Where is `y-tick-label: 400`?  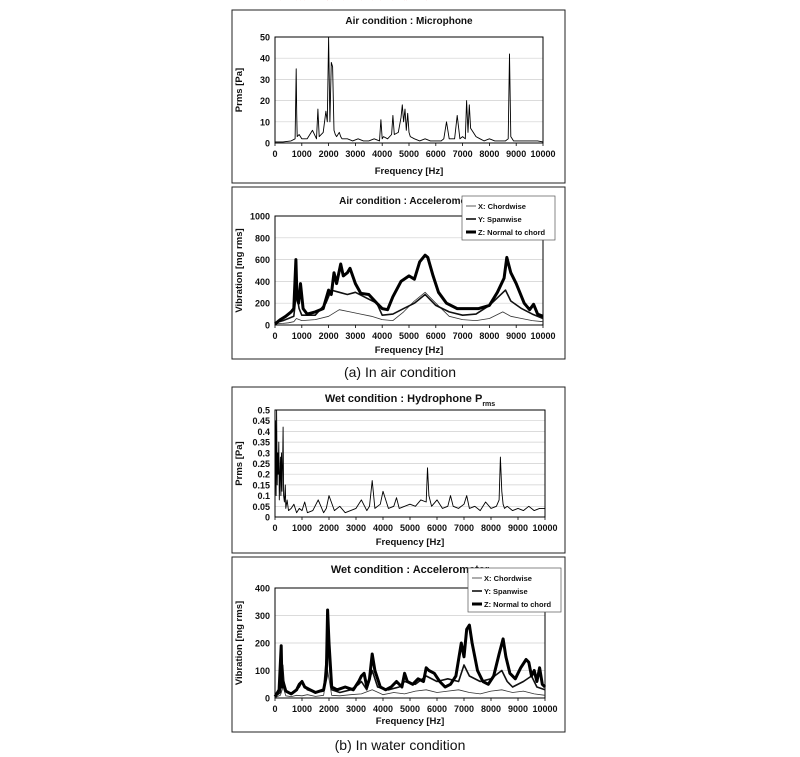
y-tick-label: 400 is located at coordinates (262, 282).